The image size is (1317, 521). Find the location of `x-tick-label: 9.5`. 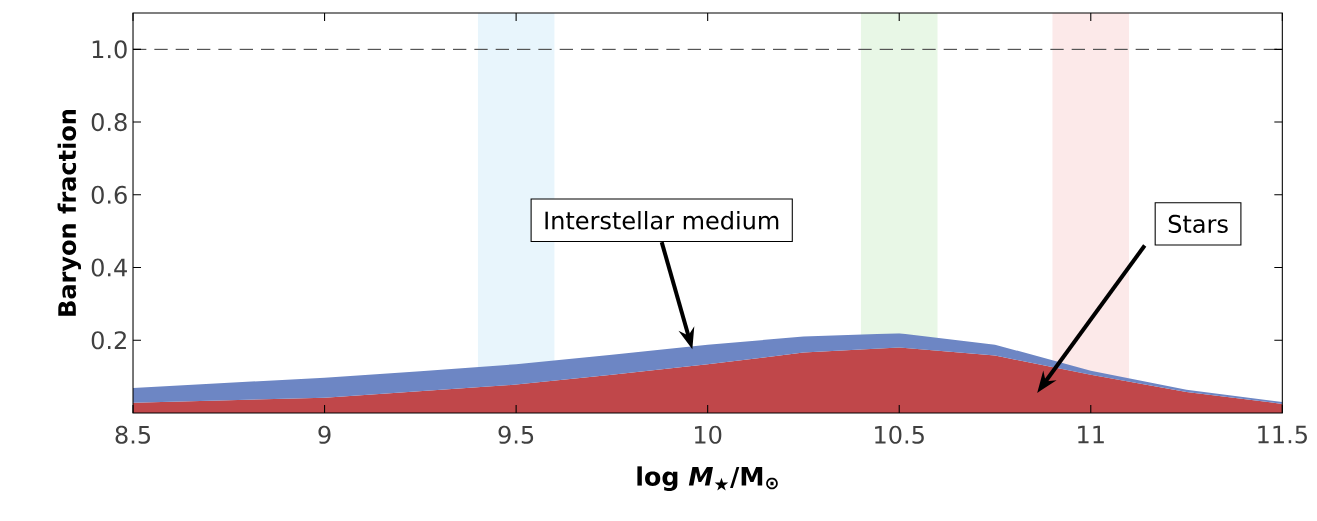

x-tick-label: 9.5 is located at coordinates (516, 434).